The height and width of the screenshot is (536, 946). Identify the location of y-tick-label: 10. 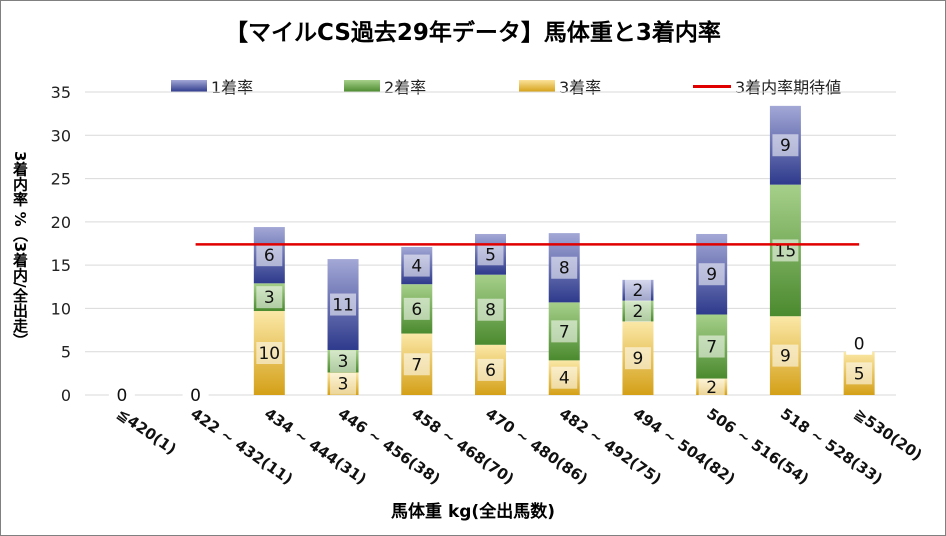
(61, 308).